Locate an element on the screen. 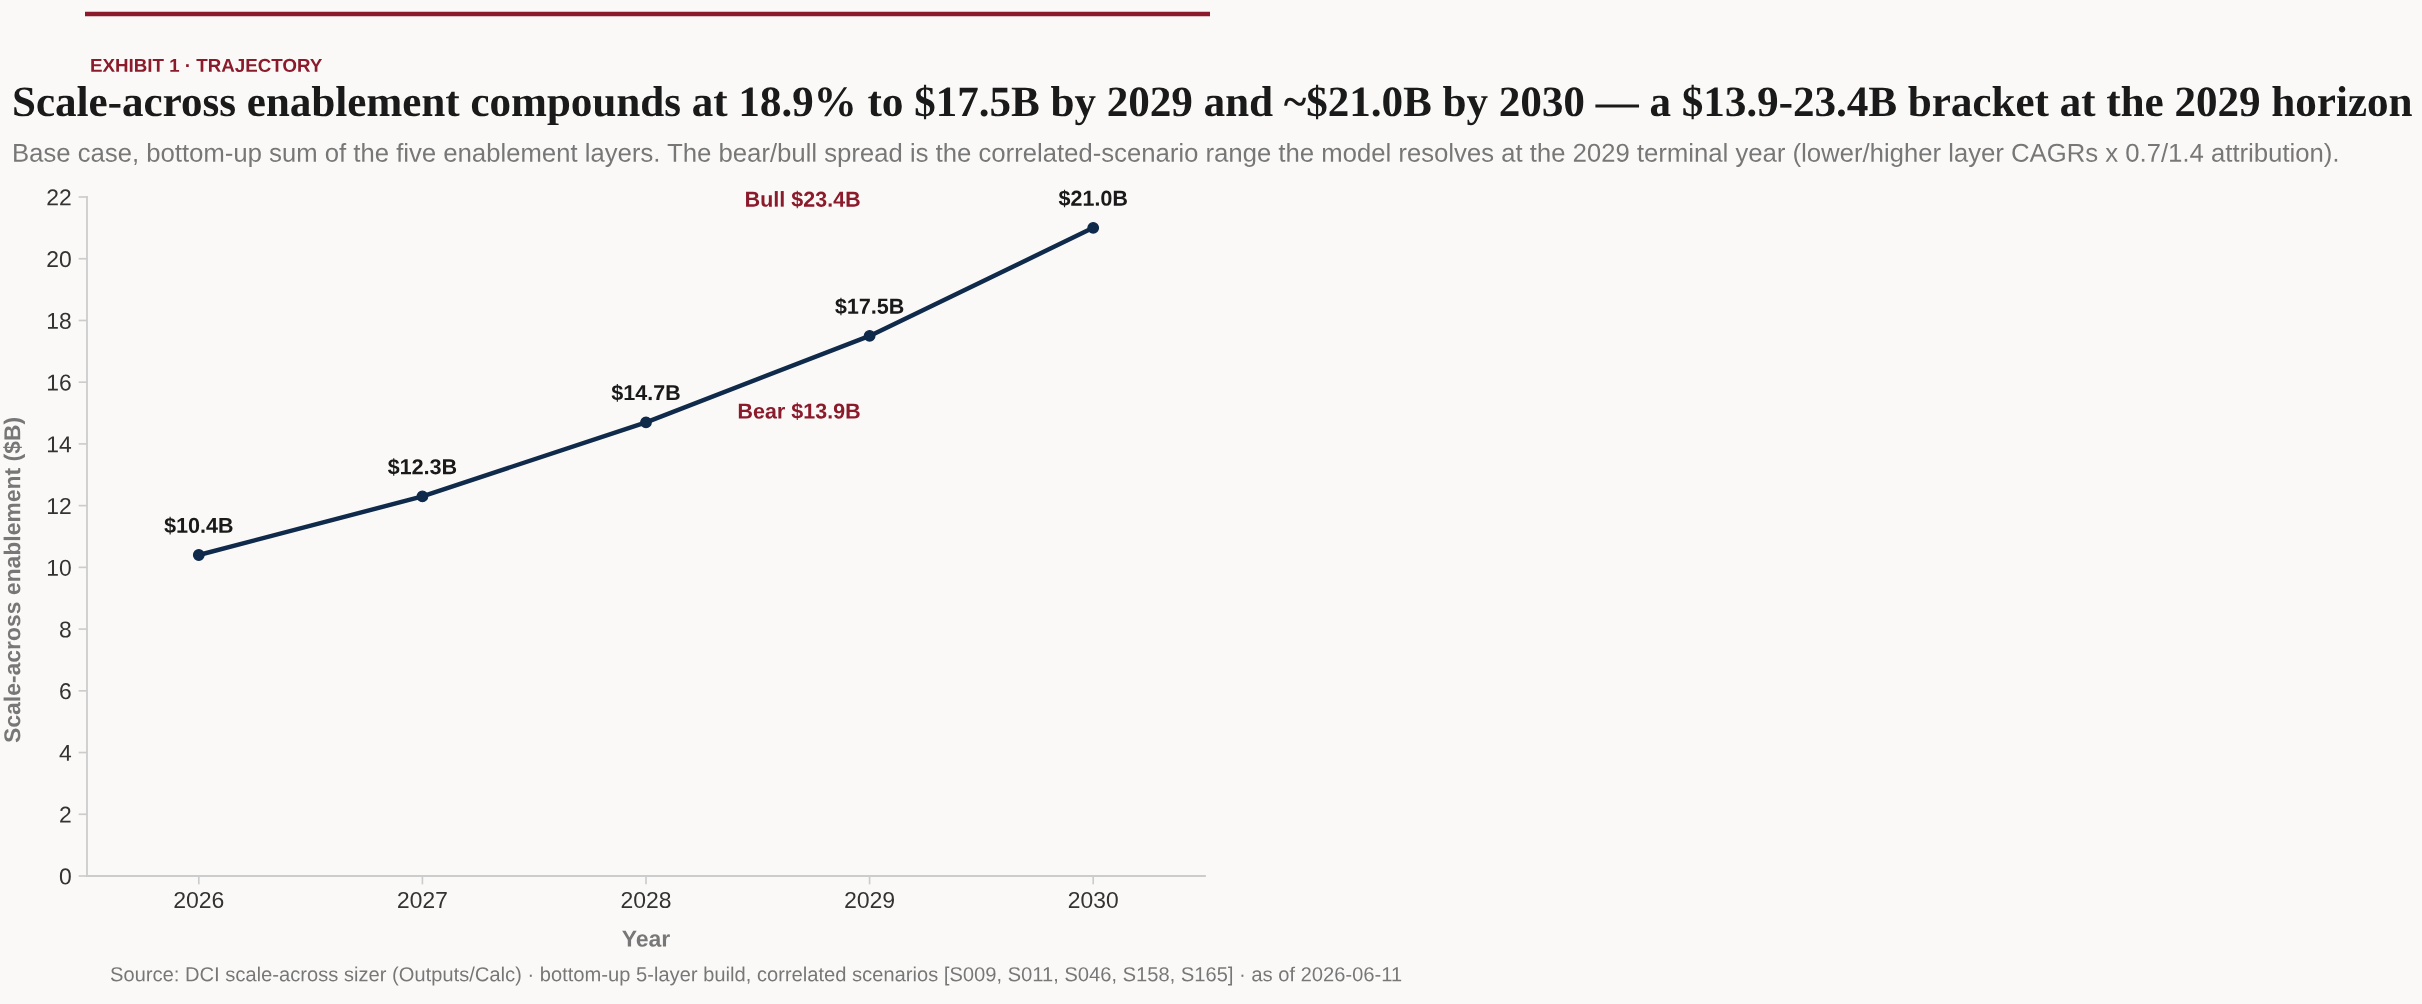  text: EXHIBIT 1 · TRAJECTORY is located at coordinates (207, 65).